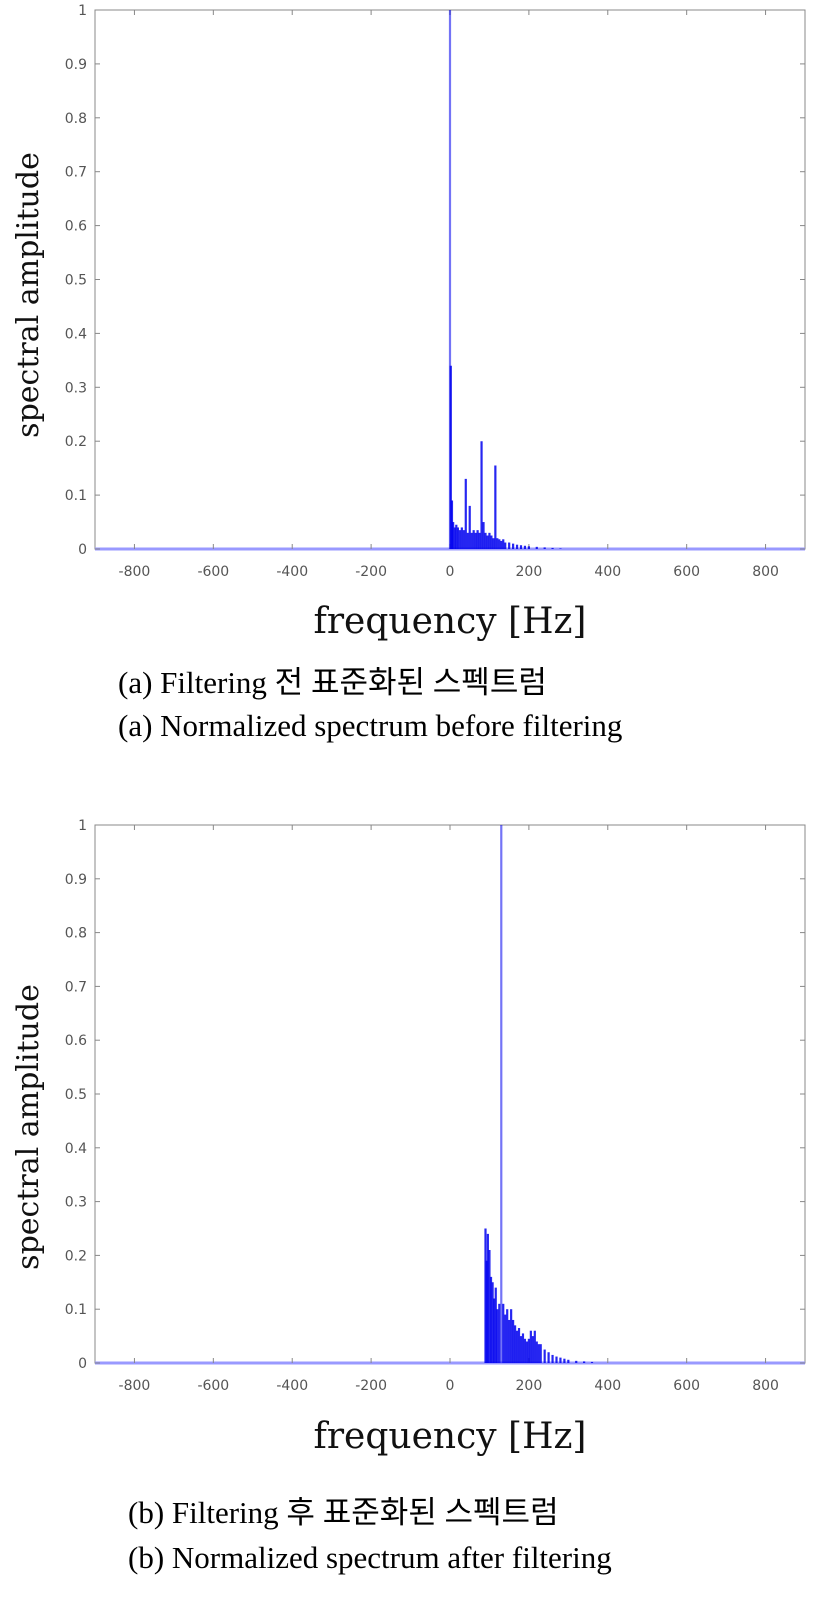 This screenshot has height=1600, width=827. What do you see at coordinates (332, 682) in the screenshot?
I see `caption-korean-a: (a) Filtering 전 표준화된 스펙트럼` at bounding box center [332, 682].